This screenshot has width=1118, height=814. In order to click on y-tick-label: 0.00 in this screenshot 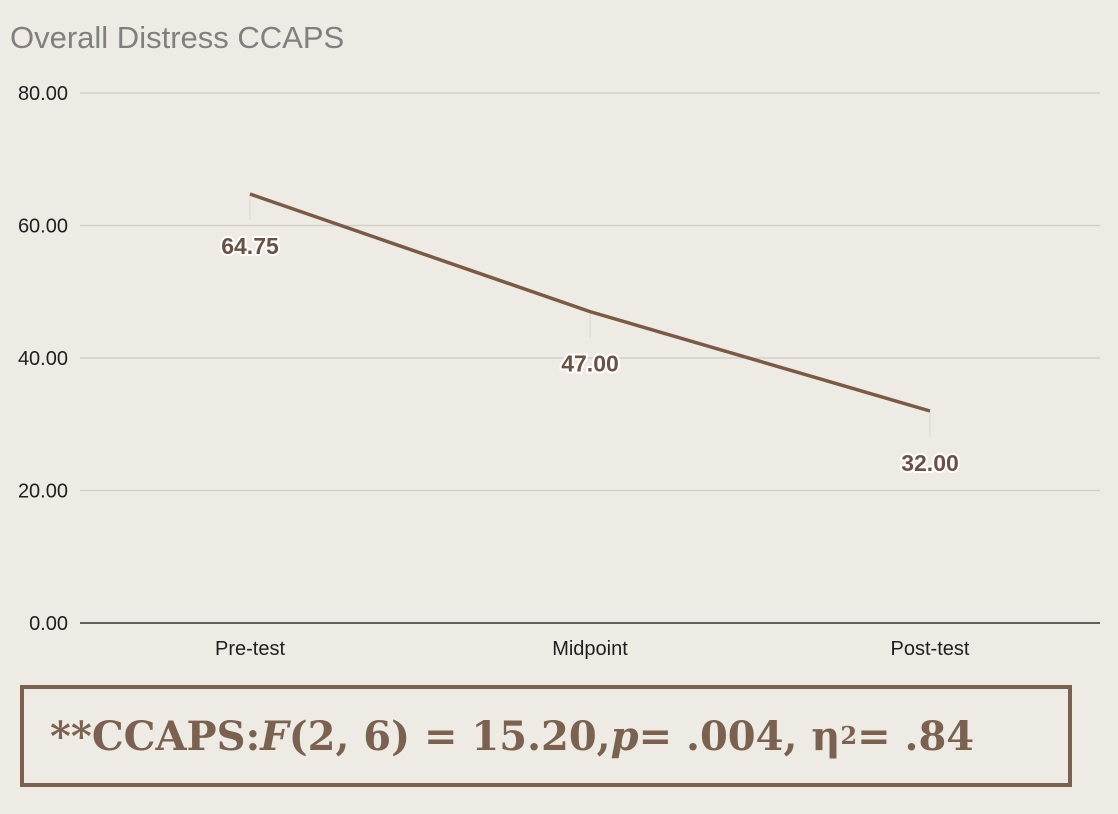, I will do `click(48, 624)`.